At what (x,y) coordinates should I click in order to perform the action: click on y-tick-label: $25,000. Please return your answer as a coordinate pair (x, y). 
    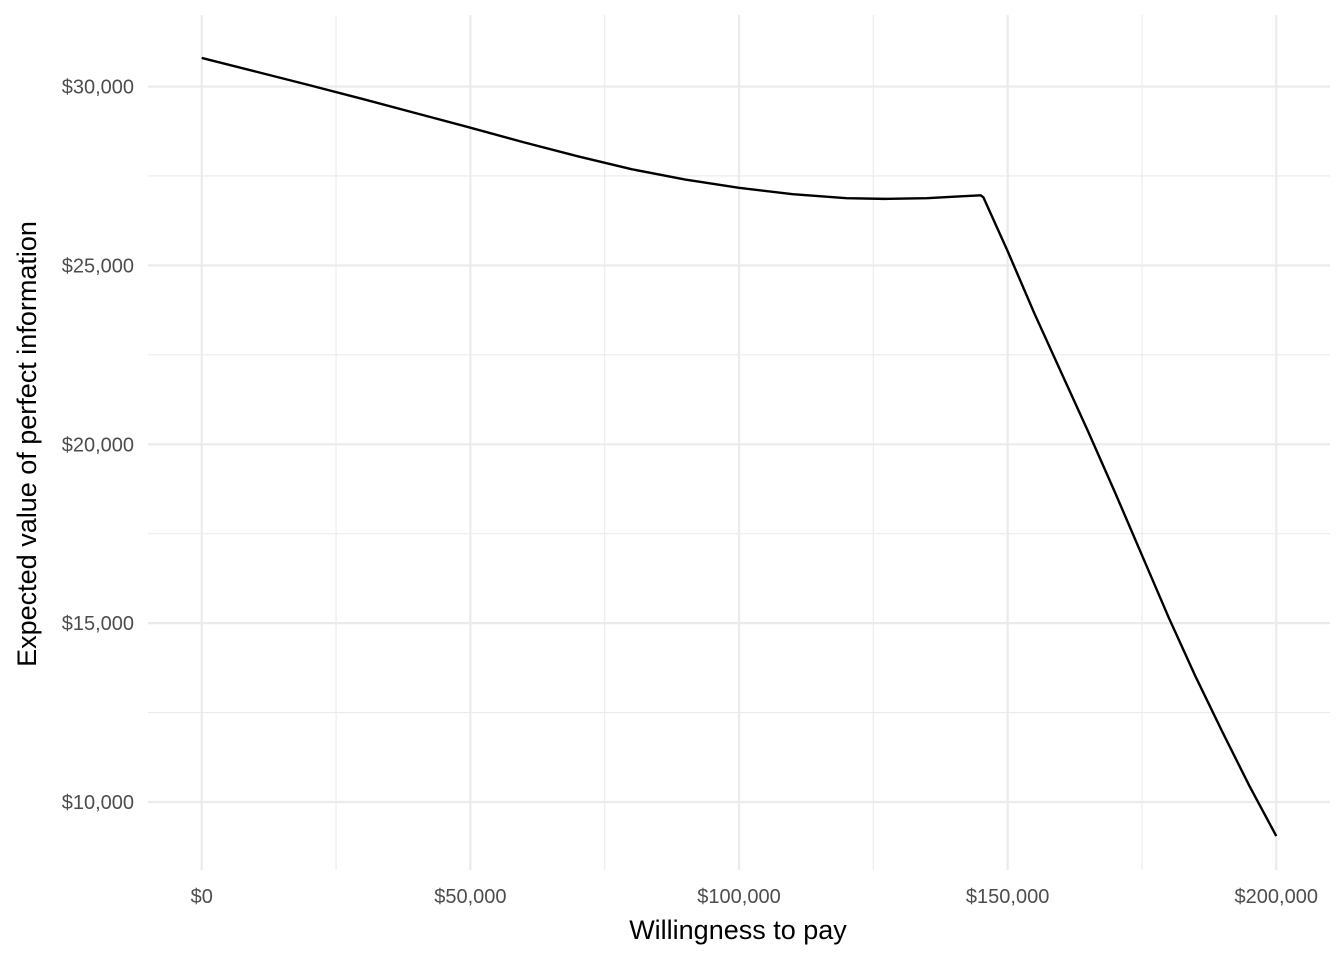
    Looking at the image, I should click on (98, 266).